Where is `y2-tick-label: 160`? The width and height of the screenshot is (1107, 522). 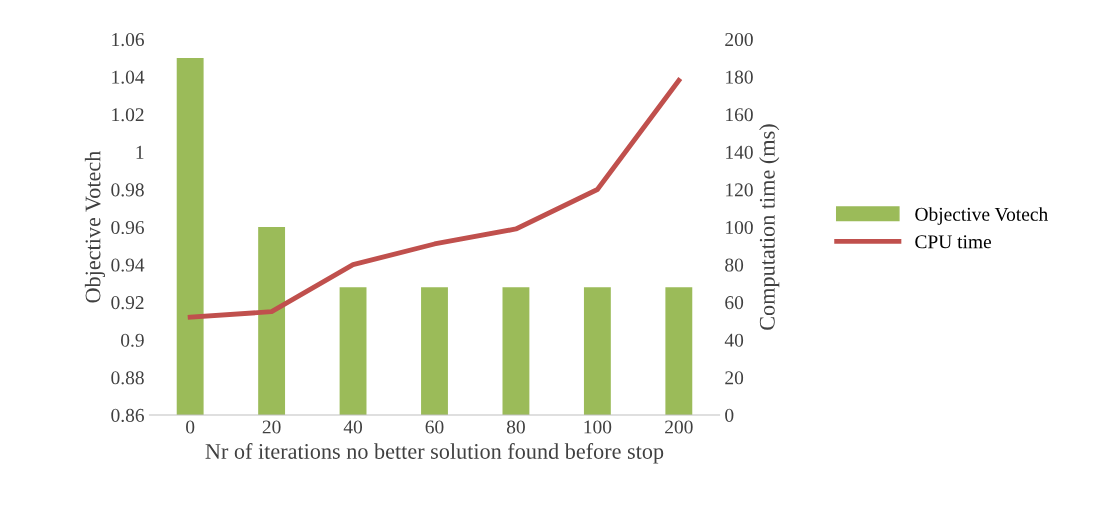
y2-tick-label: 160 is located at coordinates (739, 115).